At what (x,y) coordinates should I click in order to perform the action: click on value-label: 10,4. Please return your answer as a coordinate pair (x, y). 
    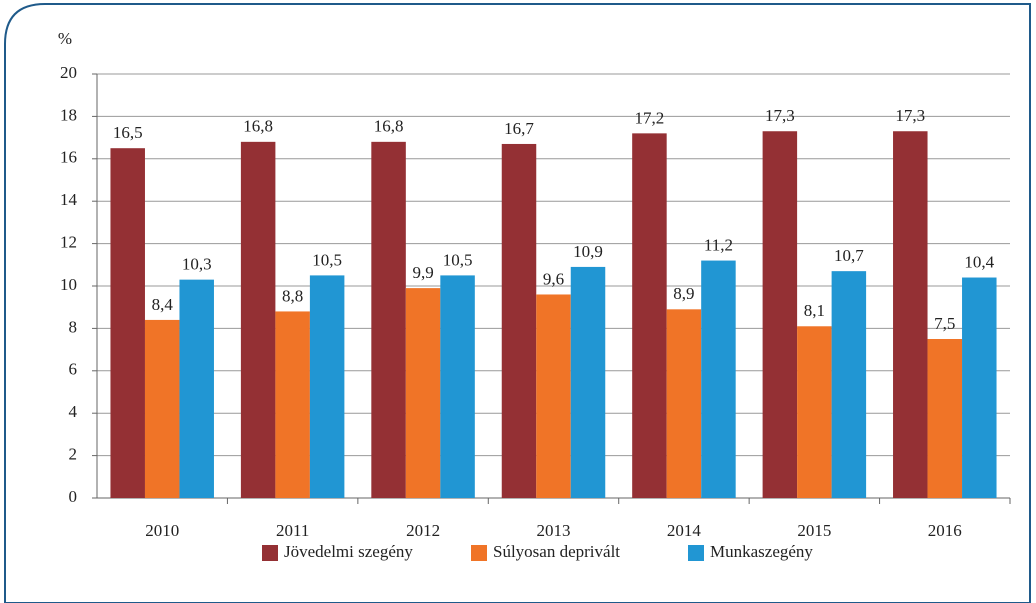
    Looking at the image, I should click on (979, 261).